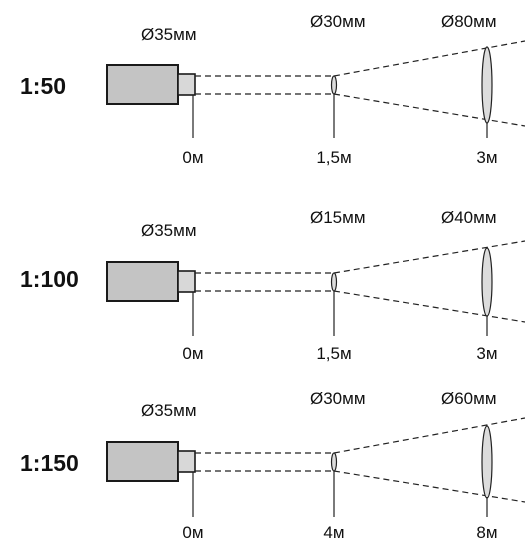 This screenshot has height=541, width=525. I want to click on distance-far-label: 8м, so click(486, 532).